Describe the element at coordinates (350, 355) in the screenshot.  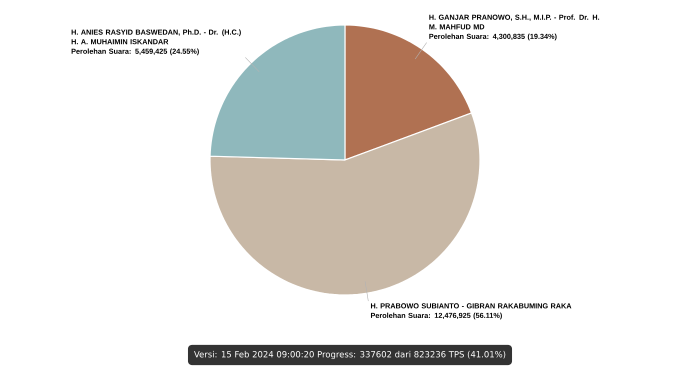
I see `text: Versi: 15 Feb 2024 09:00:20 Progress: 337602 dari 823236 TPS (41.01%)` at that location.